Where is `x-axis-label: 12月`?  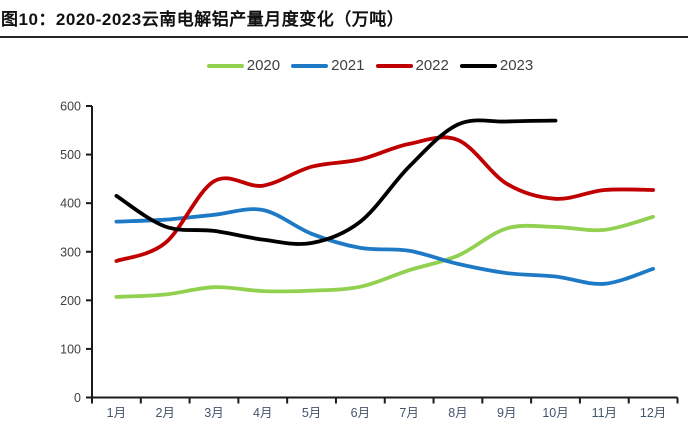
x-axis-label: 12月 is located at coordinates (653, 413).